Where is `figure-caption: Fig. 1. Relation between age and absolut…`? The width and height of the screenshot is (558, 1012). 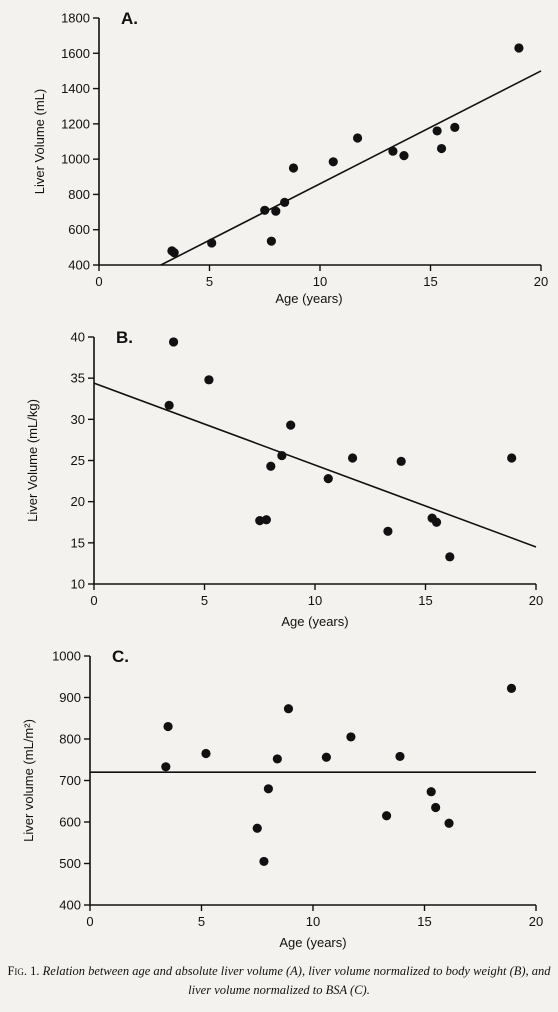 figure-caption: Fig. 1. Relation between age and absolut… is located at coordinates (279, 981).